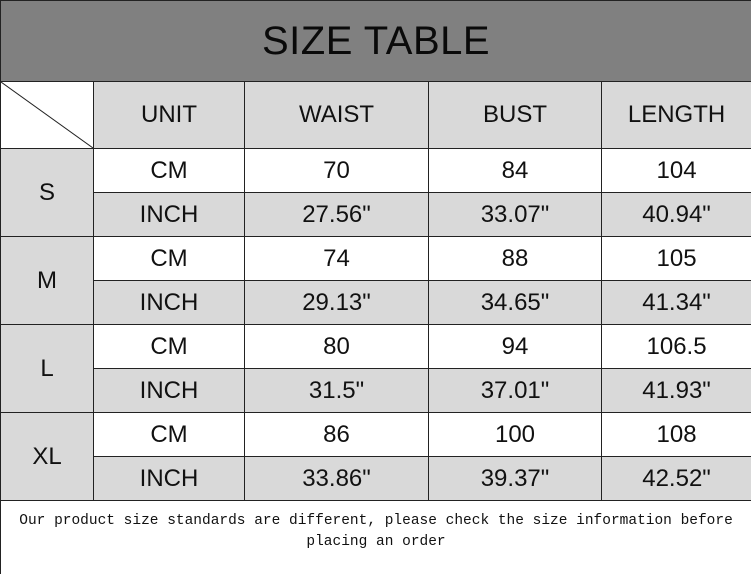 The height and width of the screenshot is (574, 751). Describe the element at coordinates (515, 115) in the screenshot. I see `header-bust: BUST` at that location.